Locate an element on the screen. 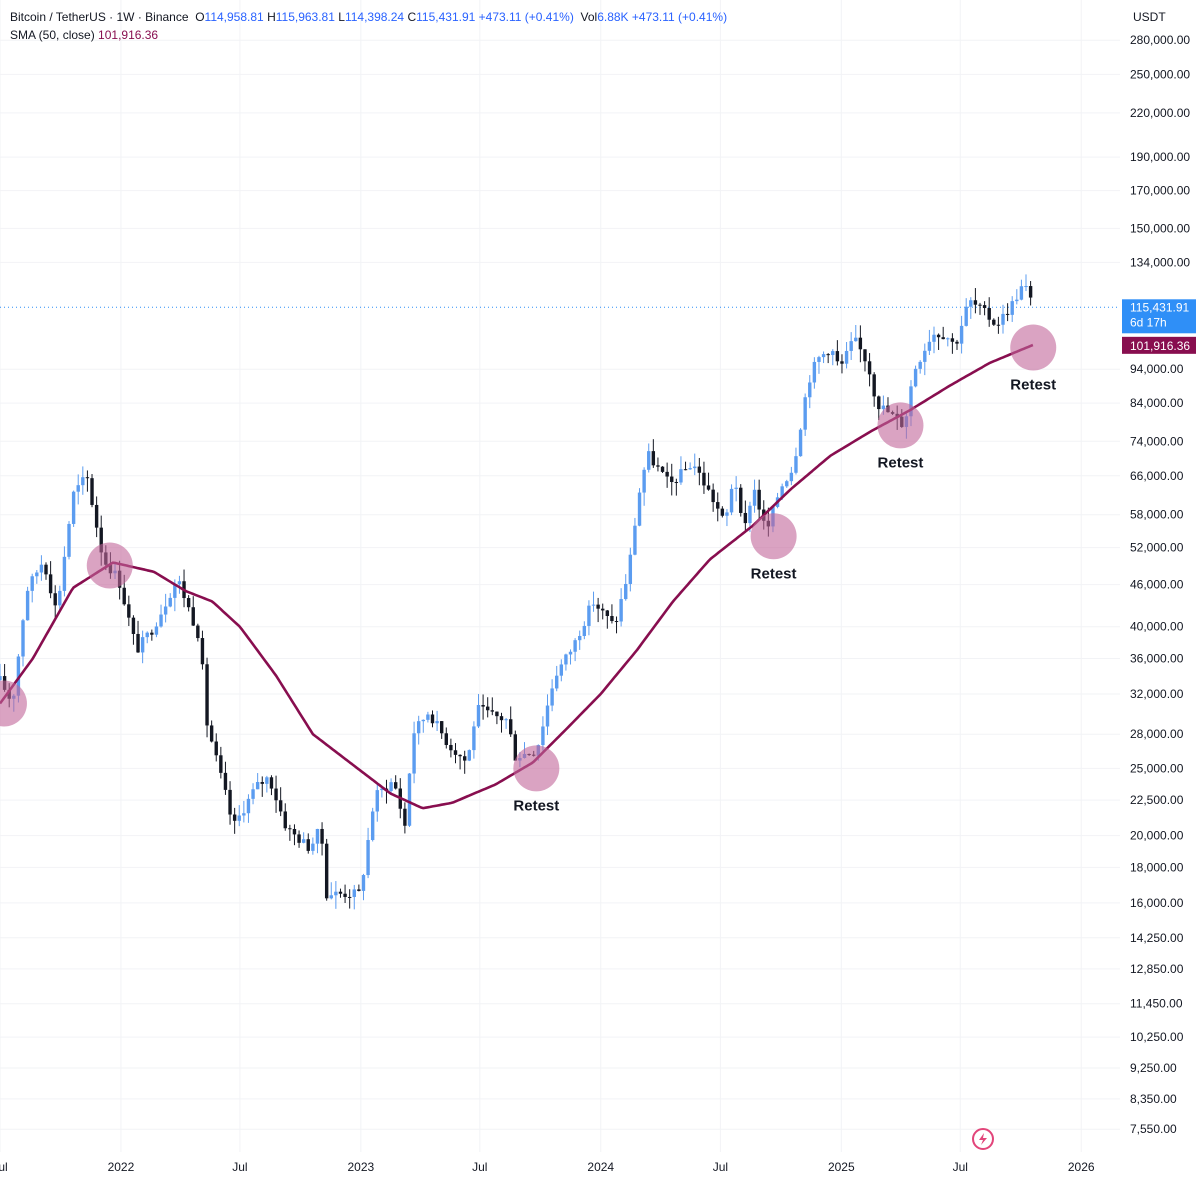 The image size is (1200, 1179). time-axis: Jul 2022 Jul 2023 Jul 2024 Jul 2025 Jul 2026 is located at coordinates (547, 1167).